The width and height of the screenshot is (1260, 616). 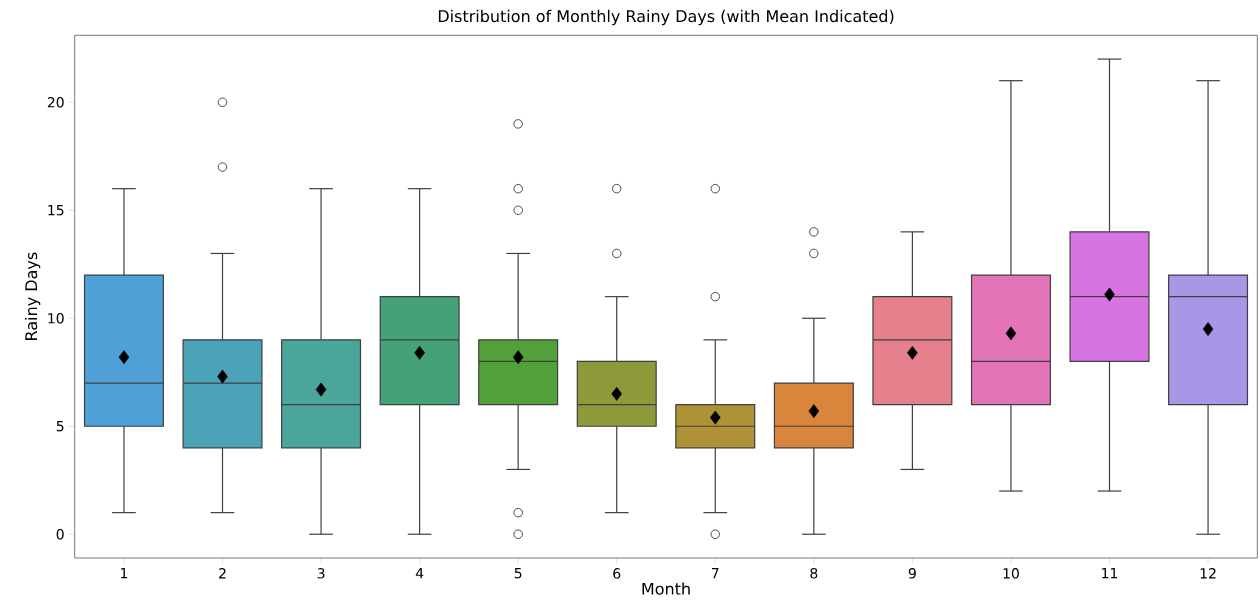 I want to click on x-tick-label: 11, so click(x=1110, y=573).